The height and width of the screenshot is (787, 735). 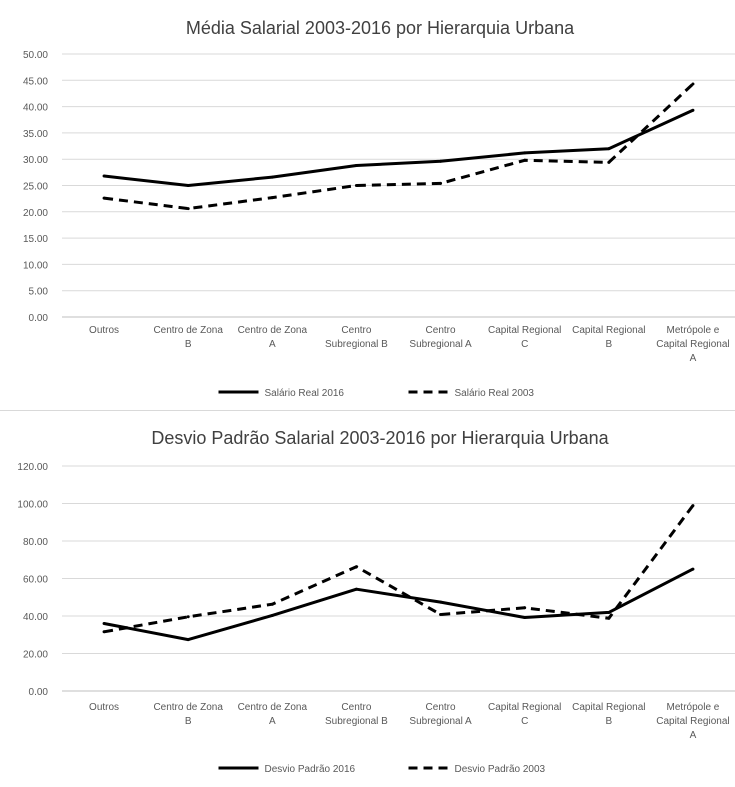 What do you see at coordinates (35, 160) in the screenshot?
I see `y-tick-label: 30.00` at bounding box center [35, 160].